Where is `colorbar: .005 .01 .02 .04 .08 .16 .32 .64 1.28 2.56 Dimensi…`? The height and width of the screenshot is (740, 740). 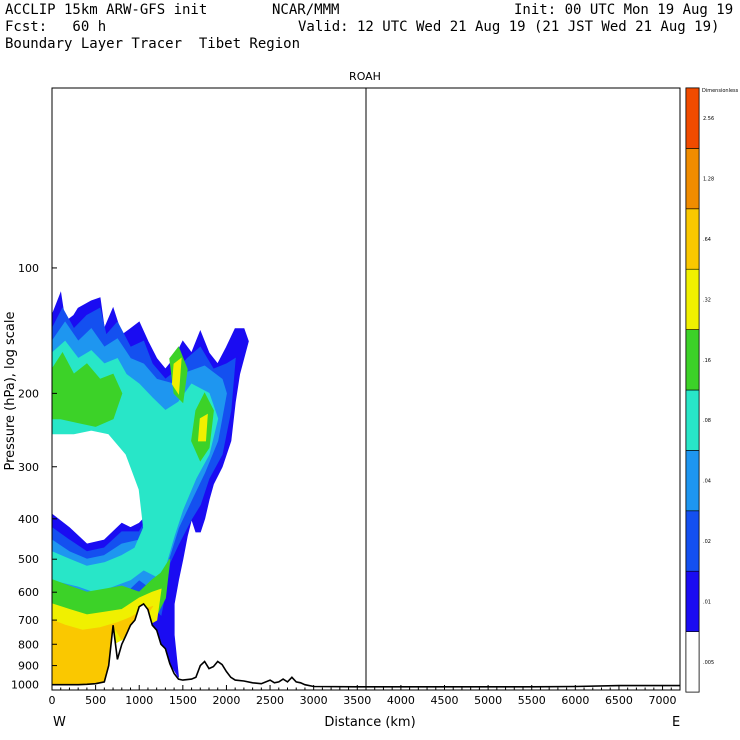
colorbar: .005 .01 .02 .04 .08 .16 .32 .64 1.28 2.56 Dimensi… is located at coordinates (712, 390).